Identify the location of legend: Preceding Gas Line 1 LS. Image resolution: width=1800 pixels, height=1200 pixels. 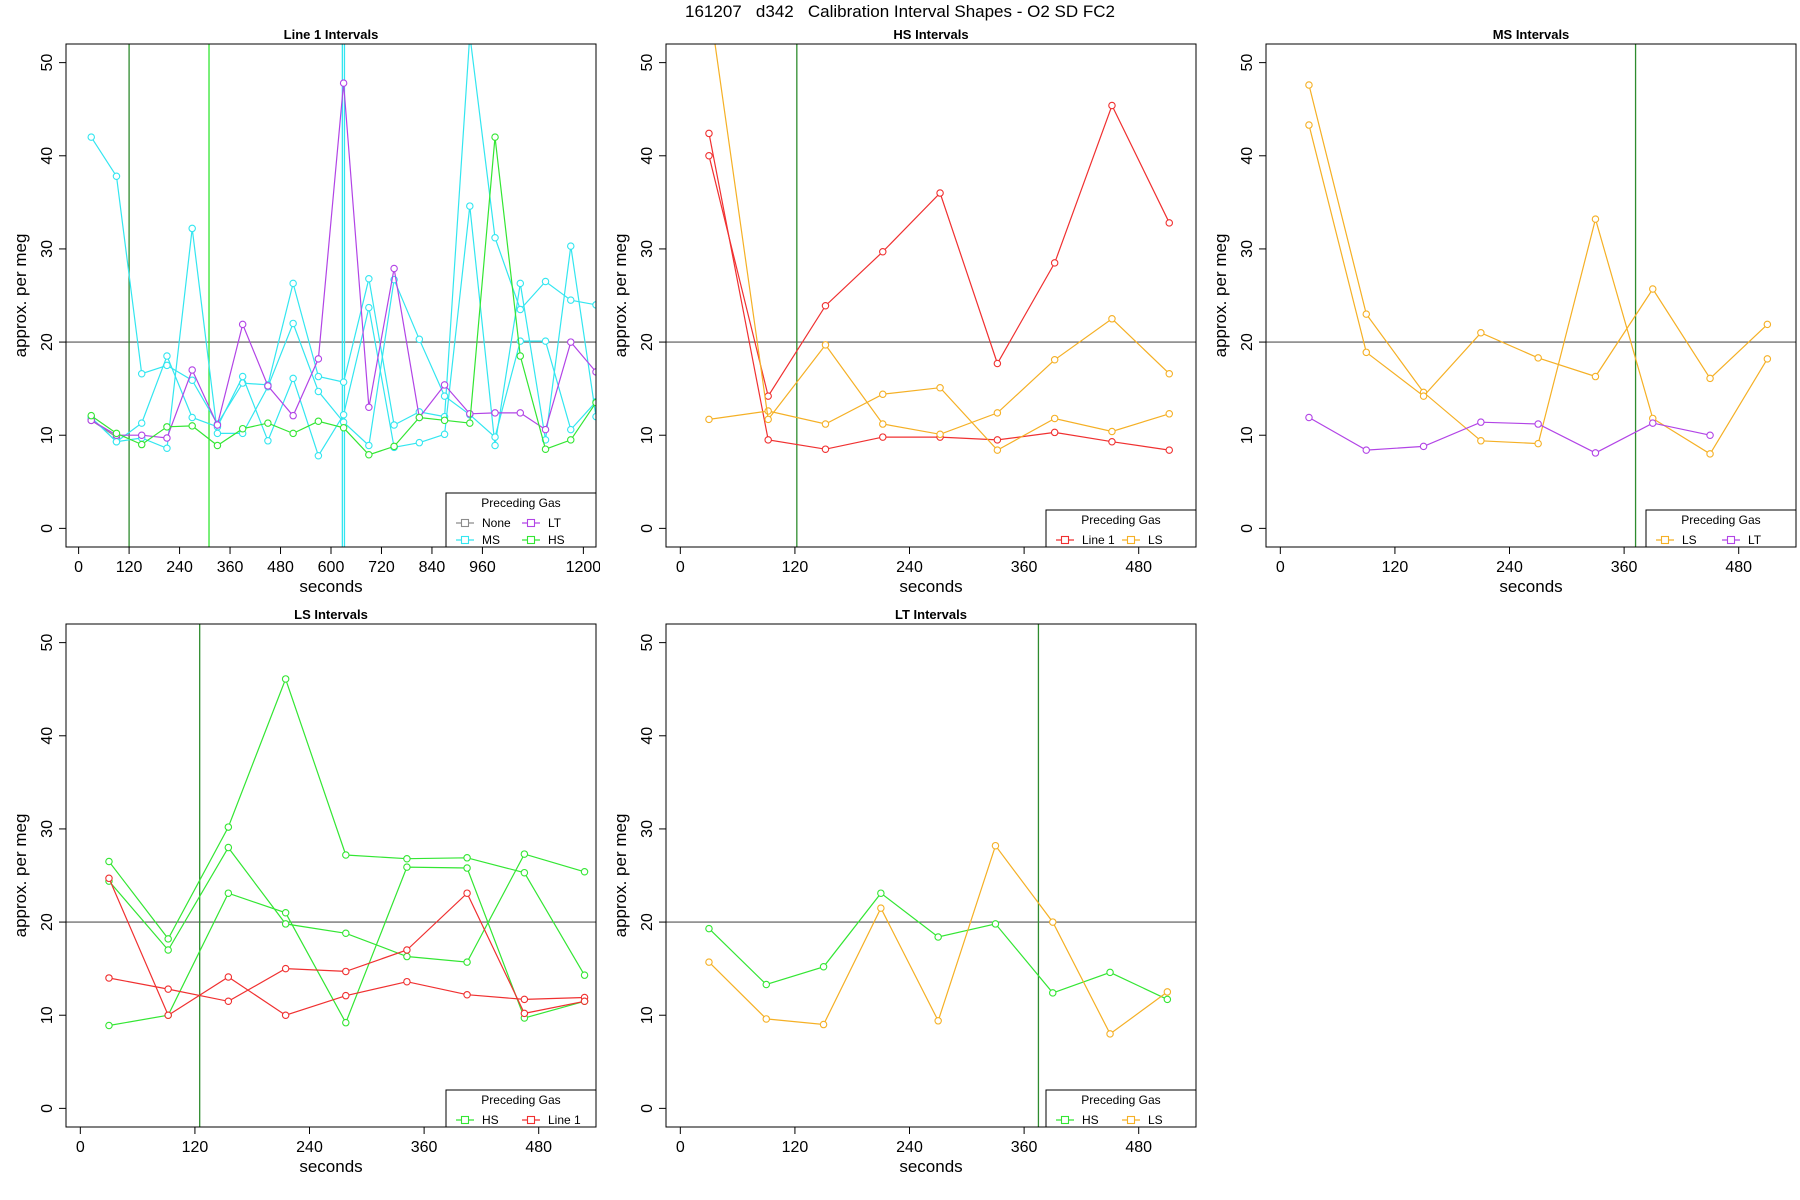
(1121, 528).